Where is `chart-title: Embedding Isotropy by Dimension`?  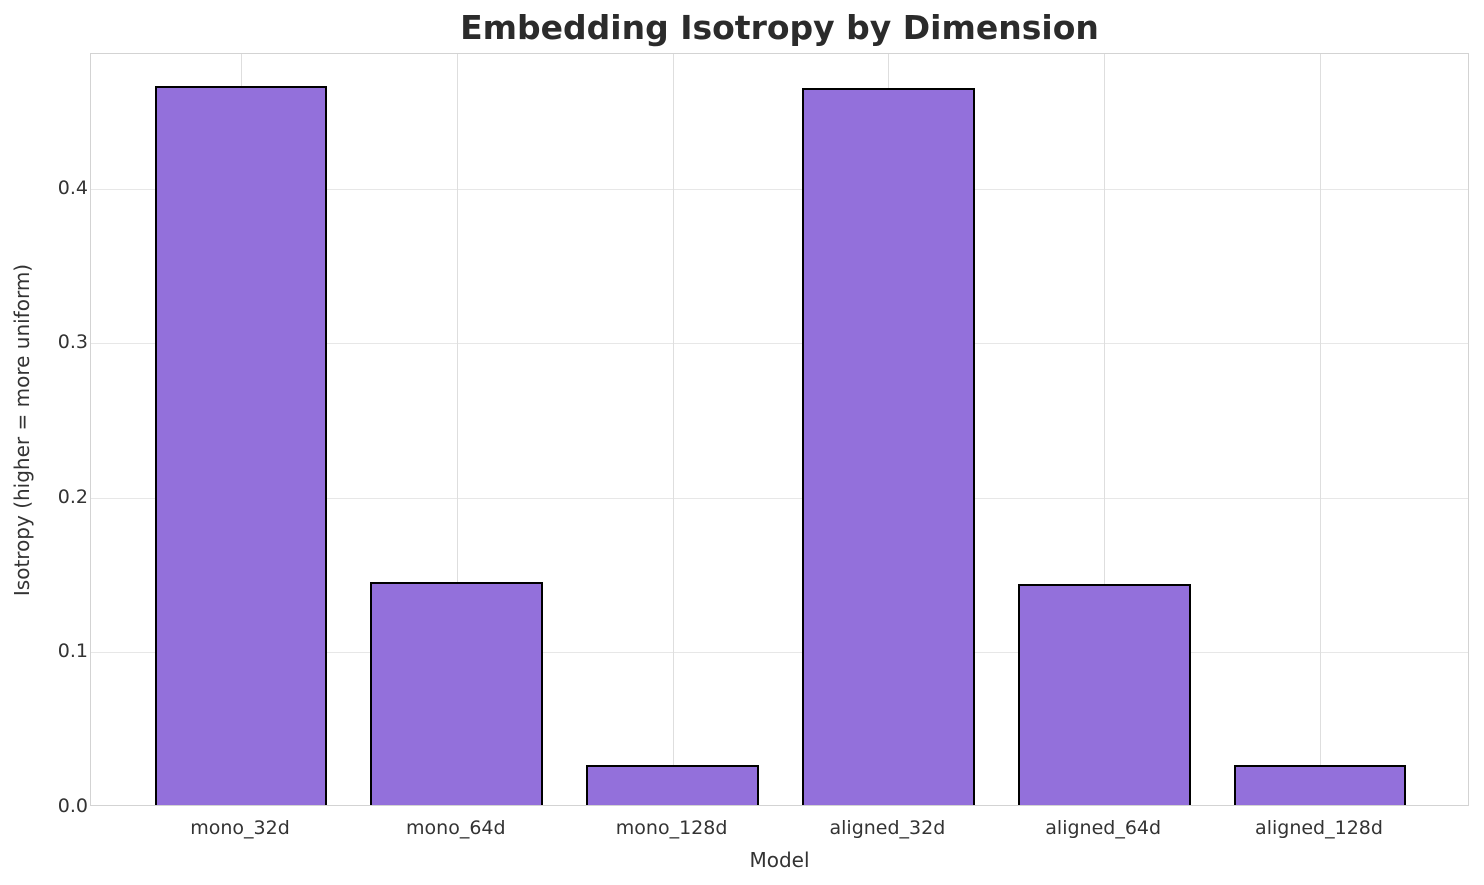
chart-title: Embedding Isotropy by Dimension is located at coordinates (779, 27).